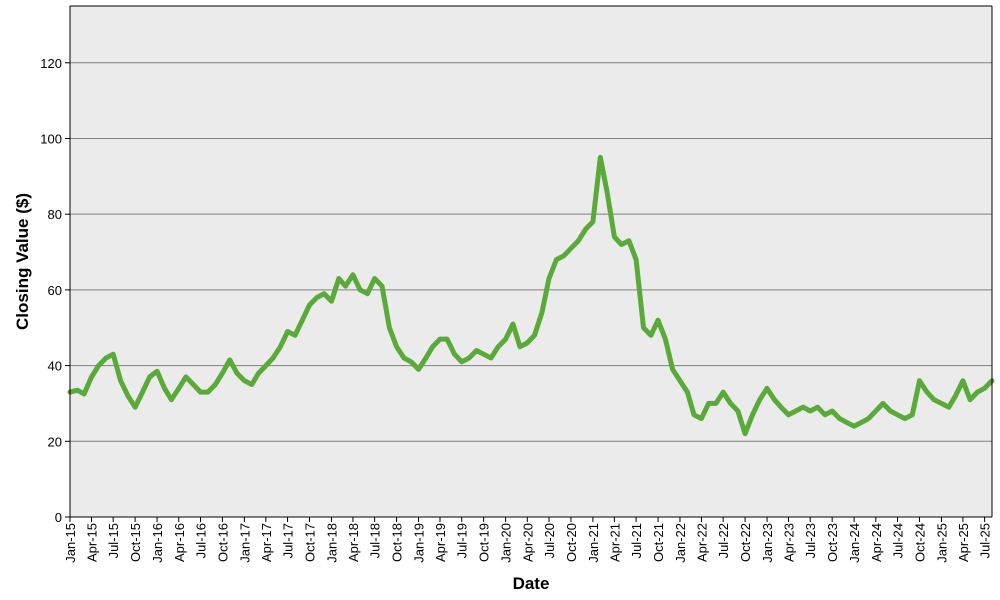 The image size is (1000, 600). I want to click on x-tick-label: Apr-24, so click(876, 542).